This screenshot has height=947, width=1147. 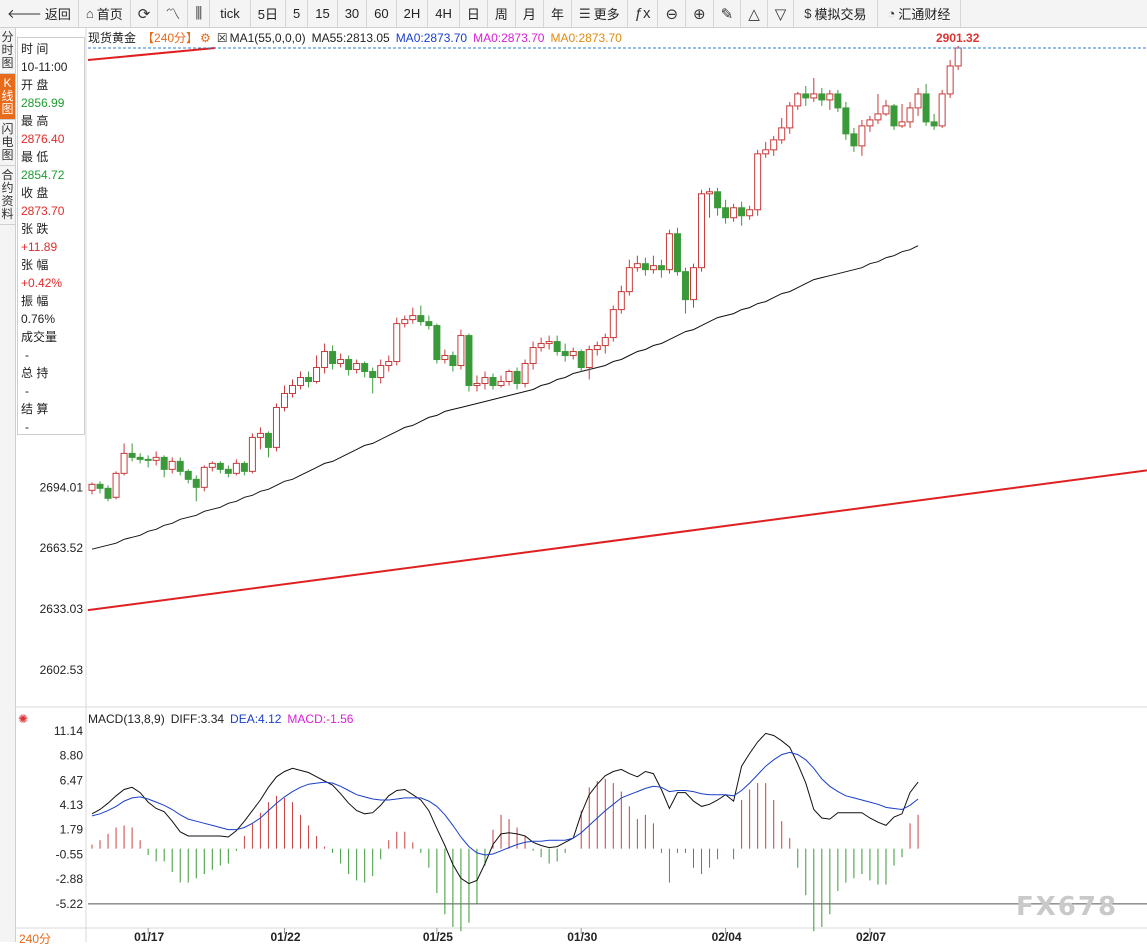 What do you see at coordinates (35, 409) in the screenshot?
I see `info-label: 结 算` at bounding box center [35, 409].